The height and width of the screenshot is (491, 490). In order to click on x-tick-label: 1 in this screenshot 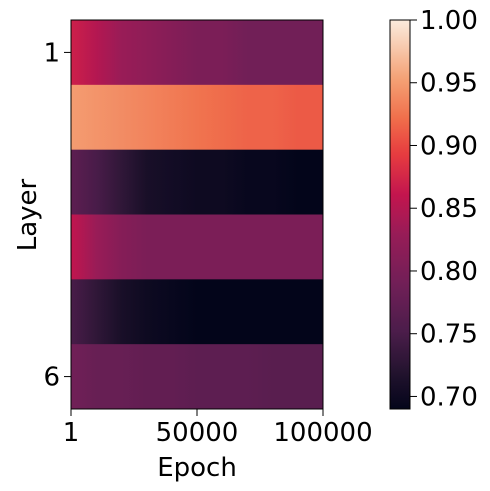, I will do `click(71, 433)`.